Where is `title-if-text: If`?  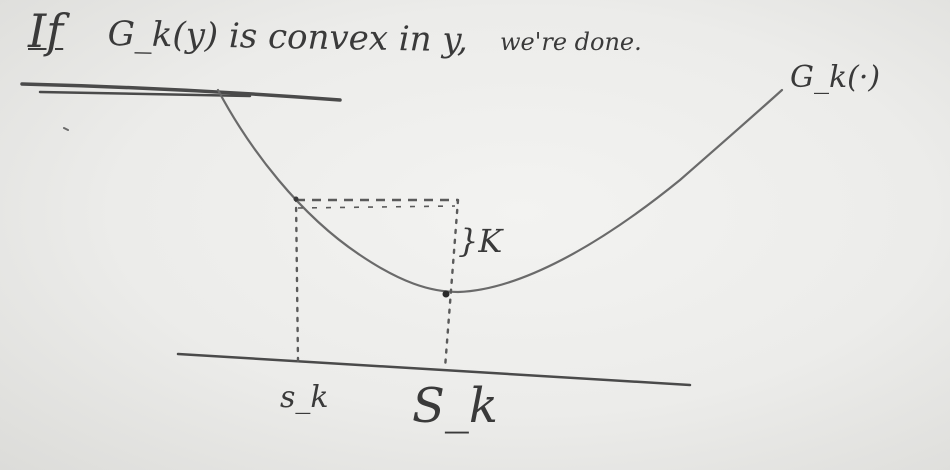
title-if-text: If is located at coordinates (46, 31).